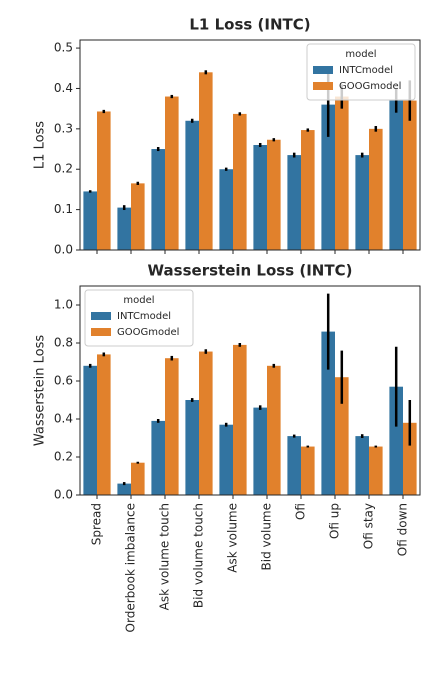  I want to click on x-tick-label: Ofi up, so click(335, 521).